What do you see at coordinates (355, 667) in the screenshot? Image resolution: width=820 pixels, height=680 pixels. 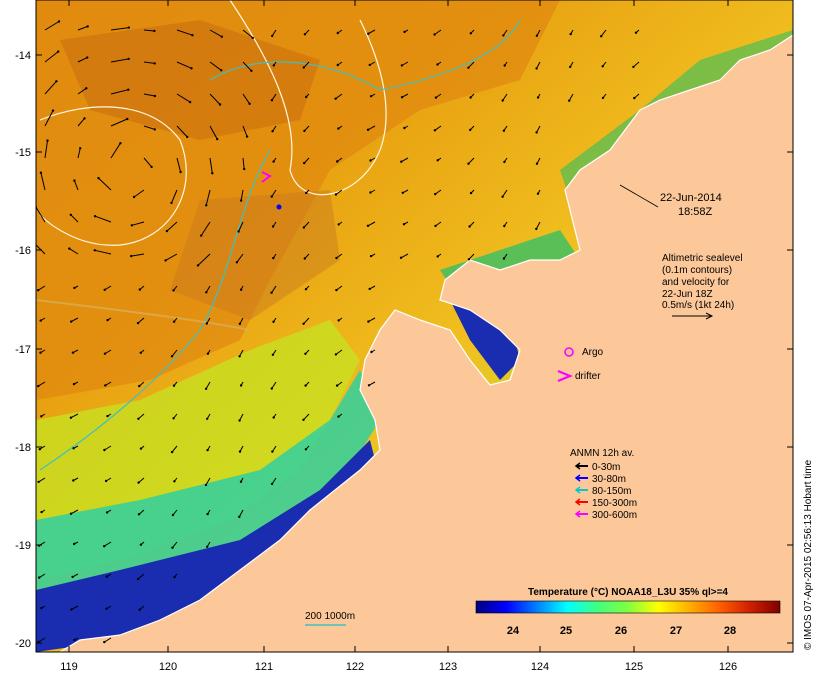 I see `x-tick-label: 122` at bounding box center [355, 667].